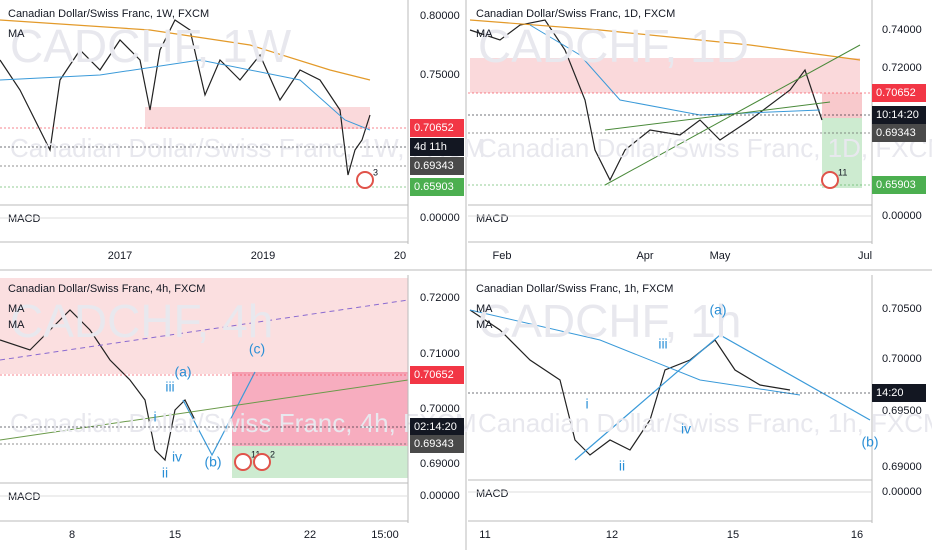 The height and width of the screenshot is (555, 932). What do you see at coordinates (310, 535) in the screenshot?
I see `x-tick-label: 22` at bounding box center [310, 535].